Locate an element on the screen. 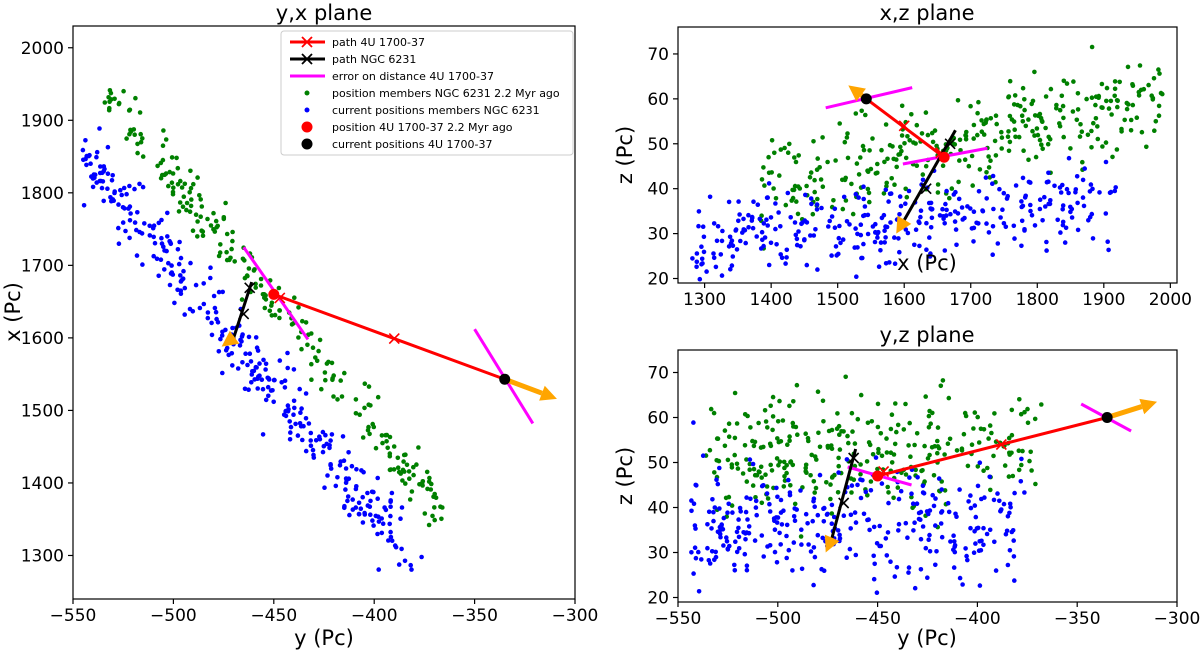 The height and width of the screenshot is (653, 1200). overlay-yz is located at coordinates (991, 475).